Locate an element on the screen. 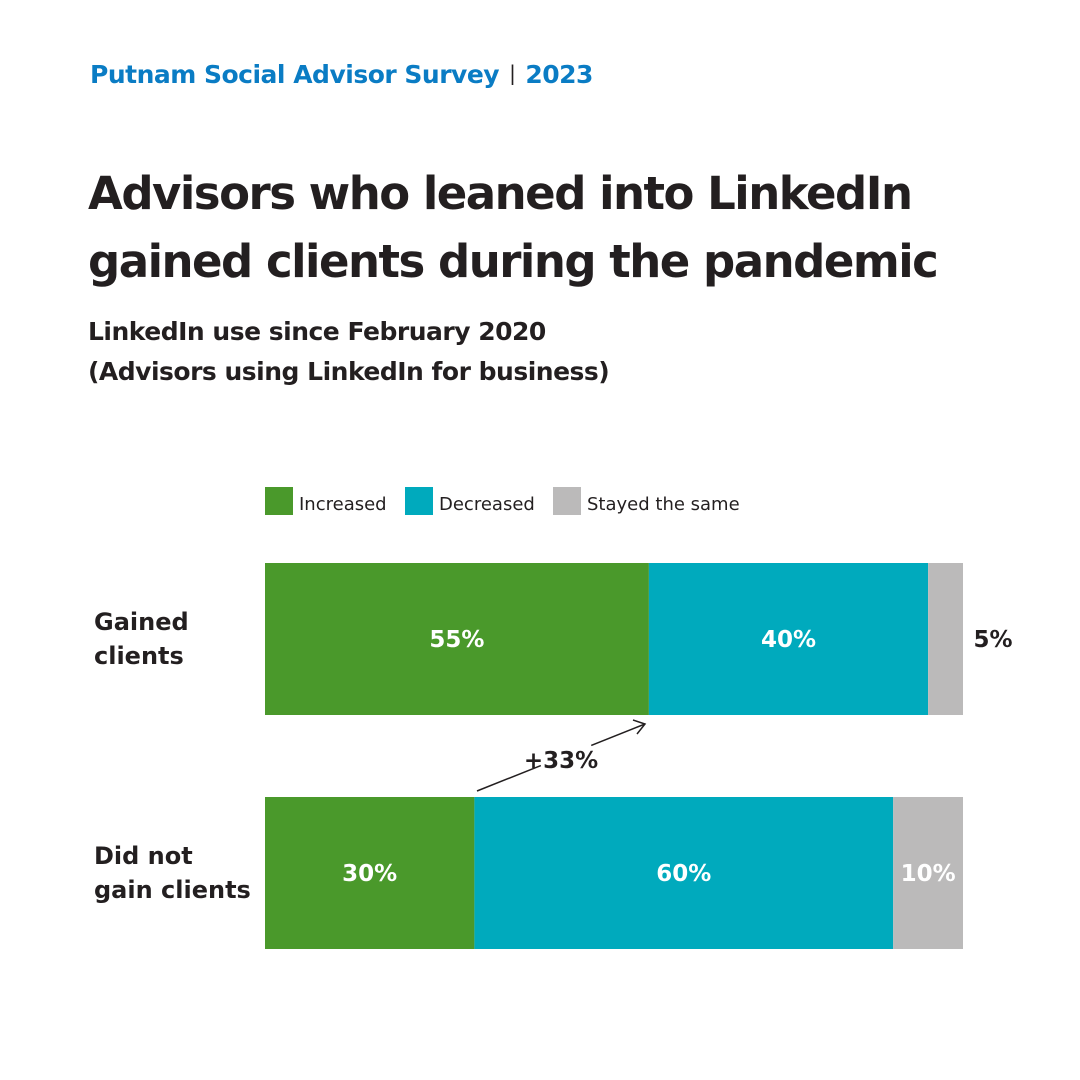 This screenshot has height=1080, width=1080. survey-header: Putnam Social Advisor Survey | 2023 is located at coordinates (341, 74).